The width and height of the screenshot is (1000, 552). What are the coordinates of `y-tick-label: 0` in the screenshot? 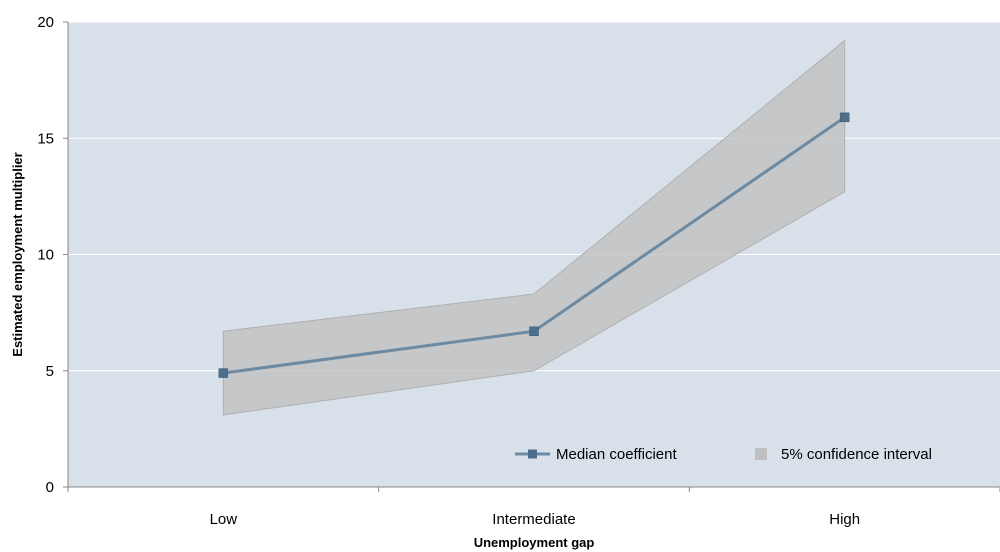 It's located at (50, 487).